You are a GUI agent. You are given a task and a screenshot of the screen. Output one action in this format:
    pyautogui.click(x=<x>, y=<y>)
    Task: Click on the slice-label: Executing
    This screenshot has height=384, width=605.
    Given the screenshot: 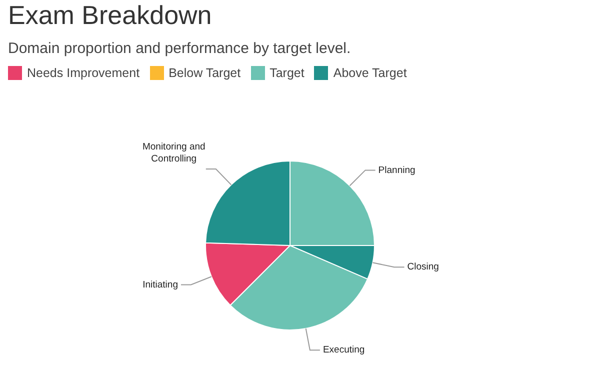 What is the action you would take?
    pyautogui.click(x=343, y=350)
    